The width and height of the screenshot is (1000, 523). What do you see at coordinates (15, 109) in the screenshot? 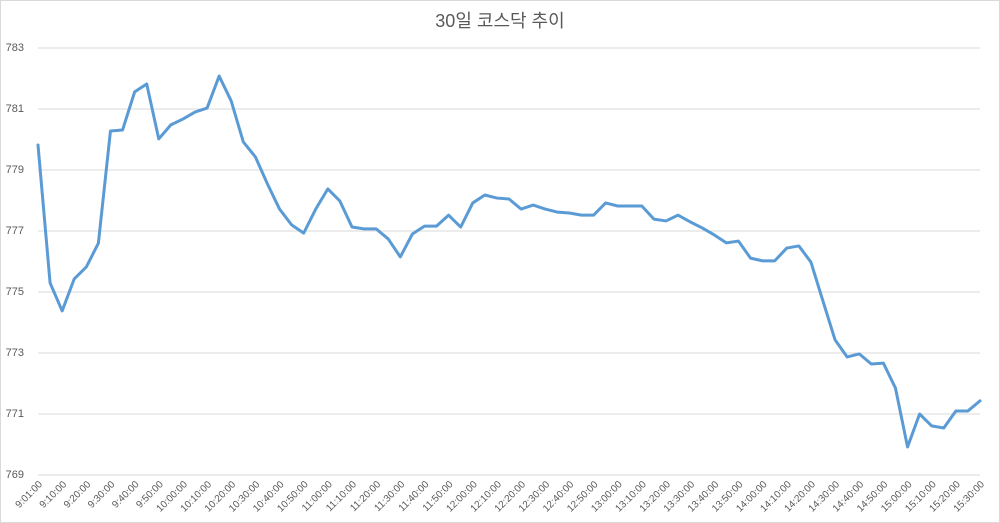
I see `y-tick-label: 781` at bounding box center [15, 109].